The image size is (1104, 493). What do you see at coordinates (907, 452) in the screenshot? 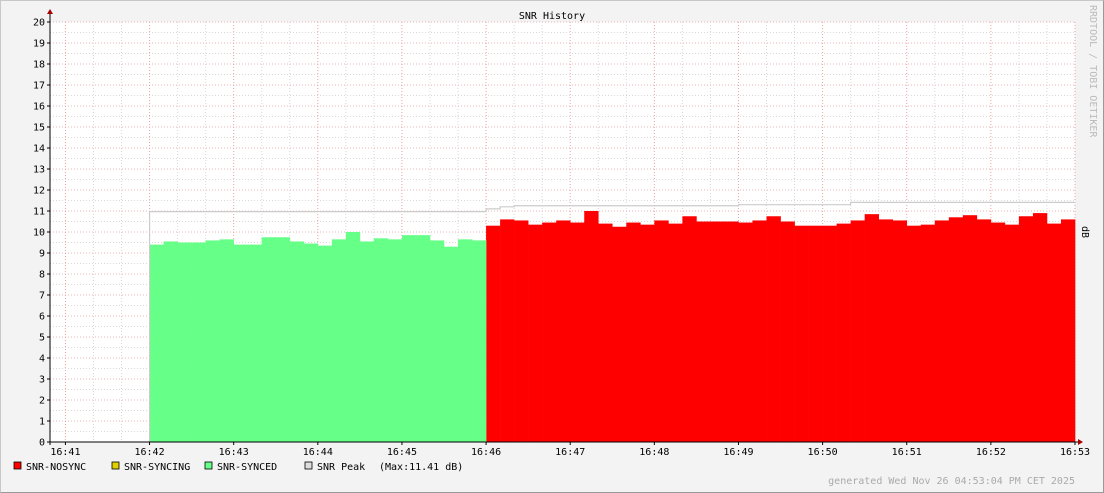
I see `x-tick-label: 16:51` at bounding box center [907, 452].